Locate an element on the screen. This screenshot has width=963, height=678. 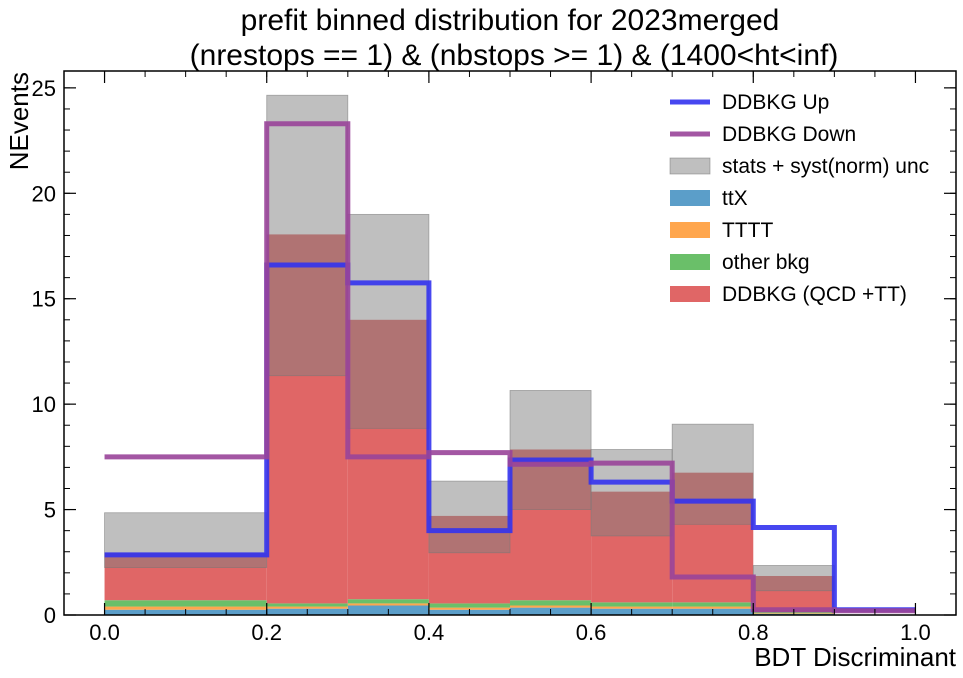
x-axis-label: BDT Discriminant is located at coordinates (855, 657).